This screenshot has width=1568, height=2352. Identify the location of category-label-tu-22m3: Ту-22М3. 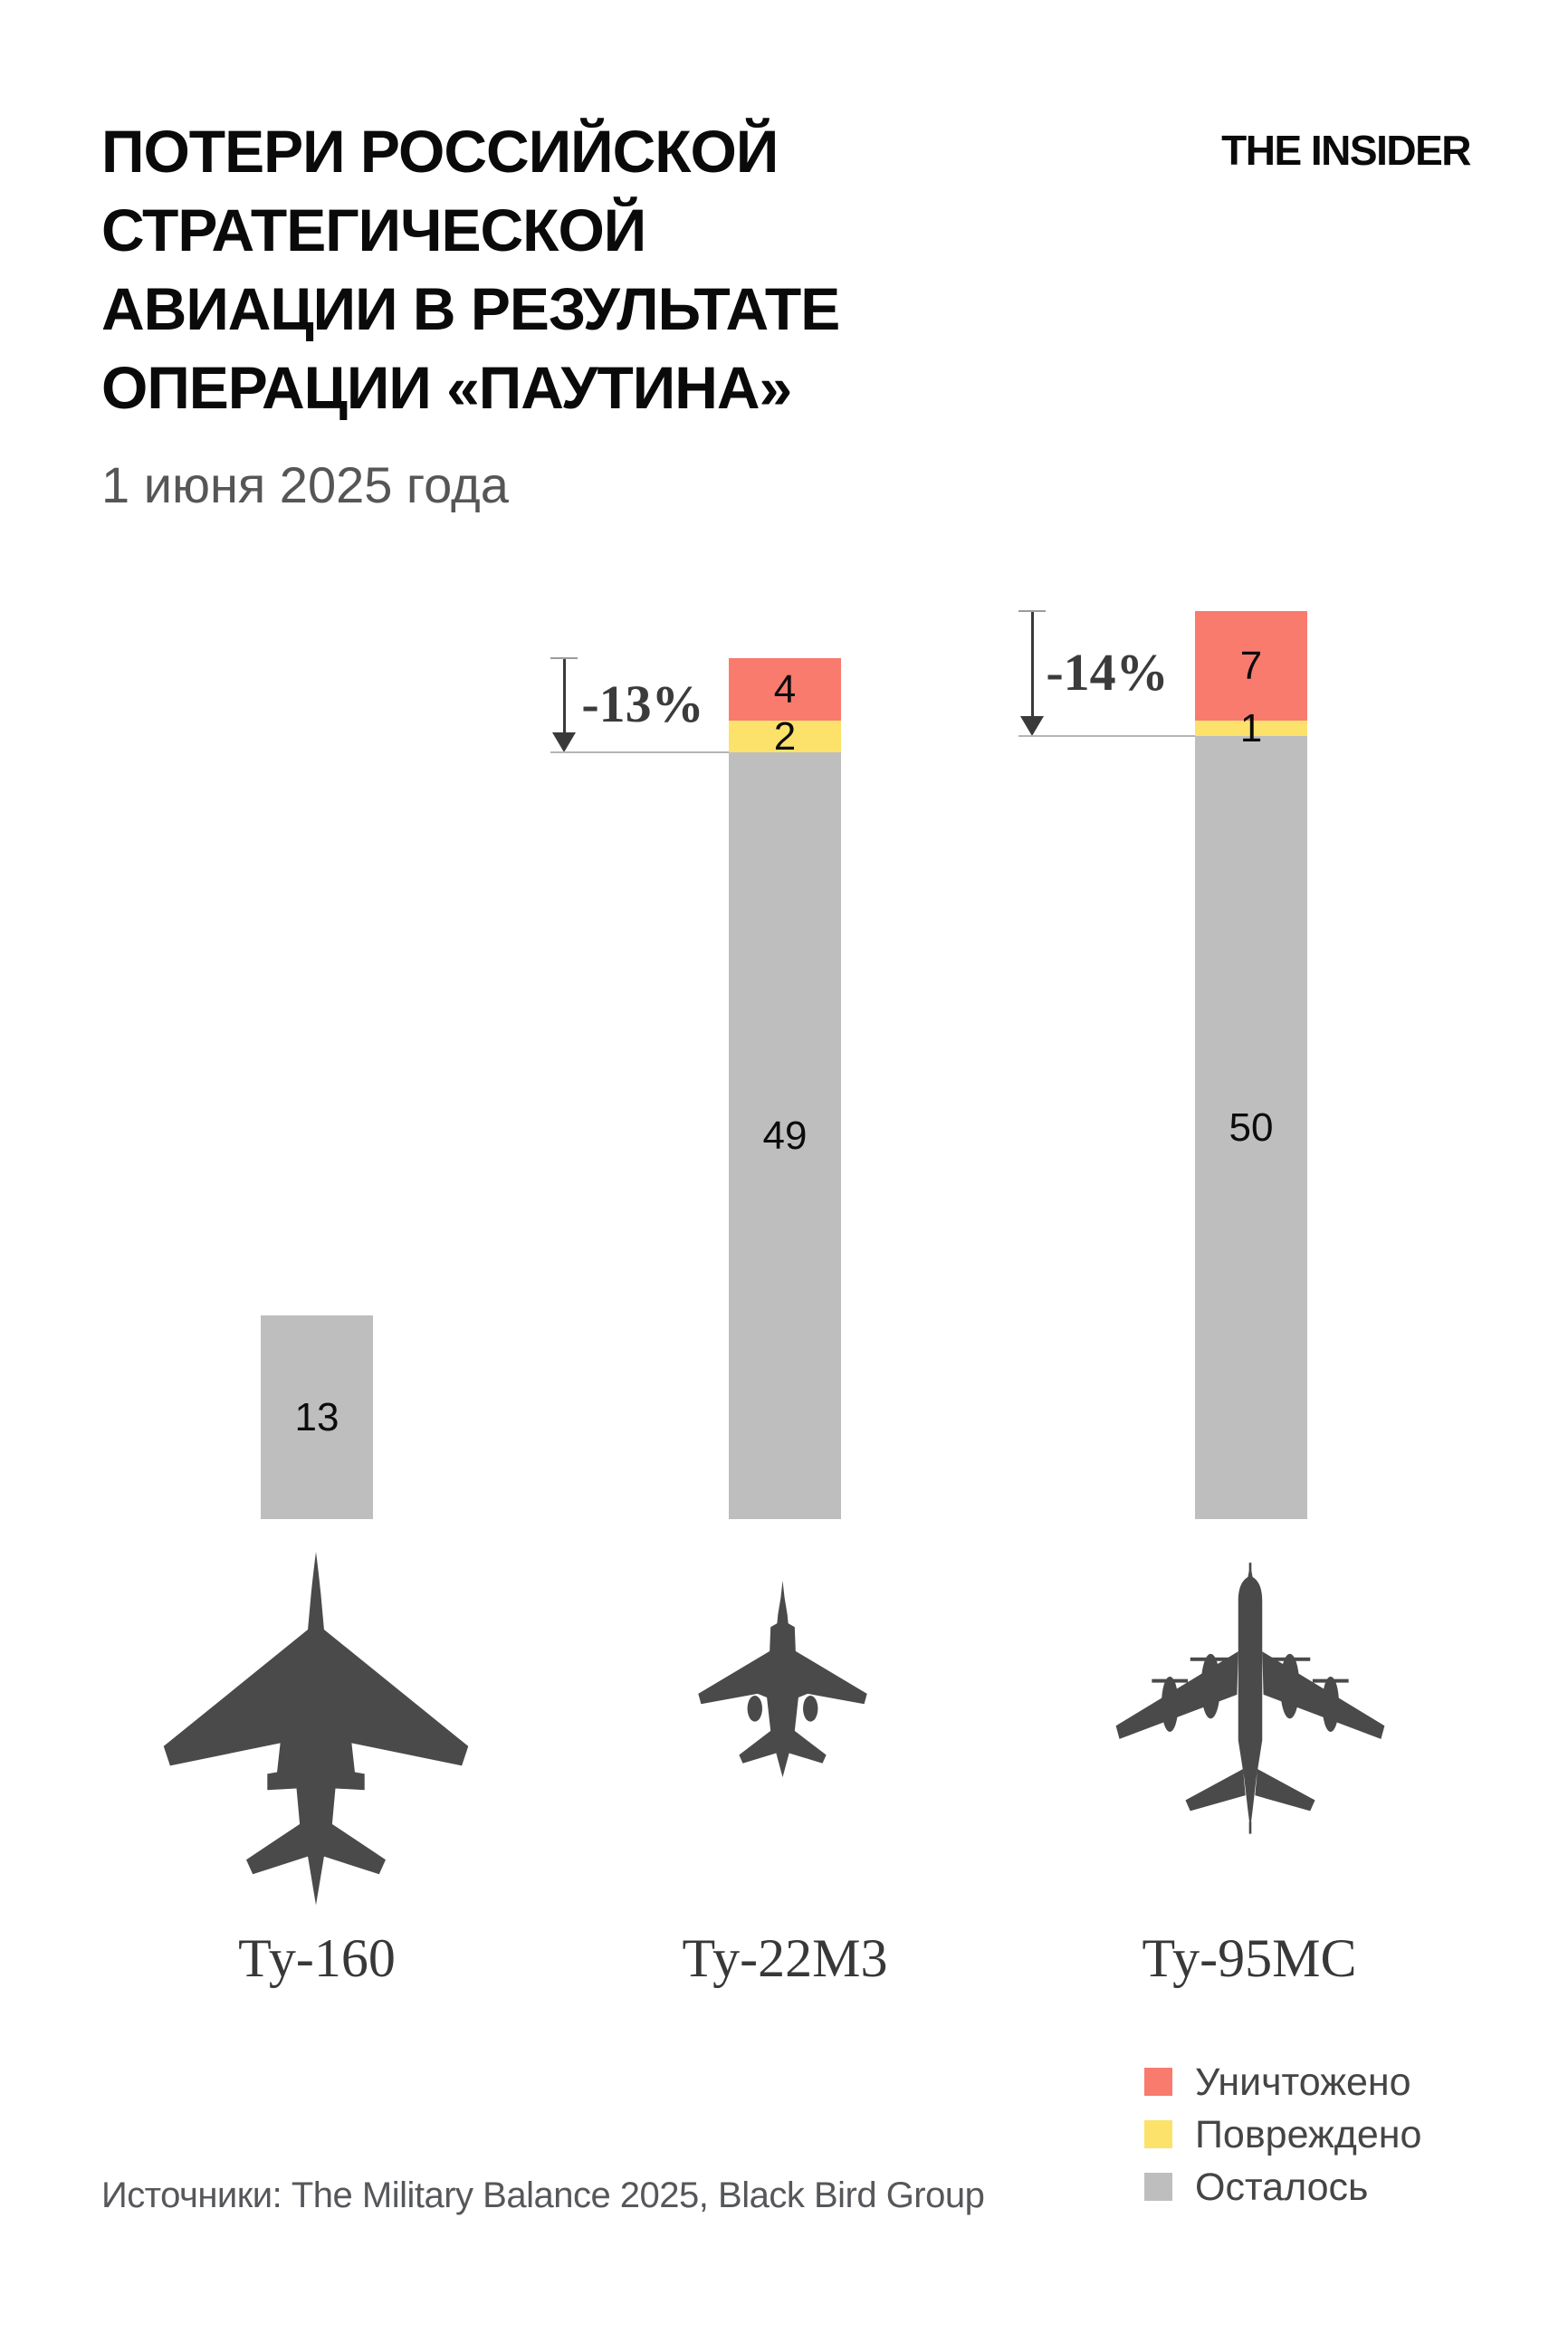
(785, 1958).